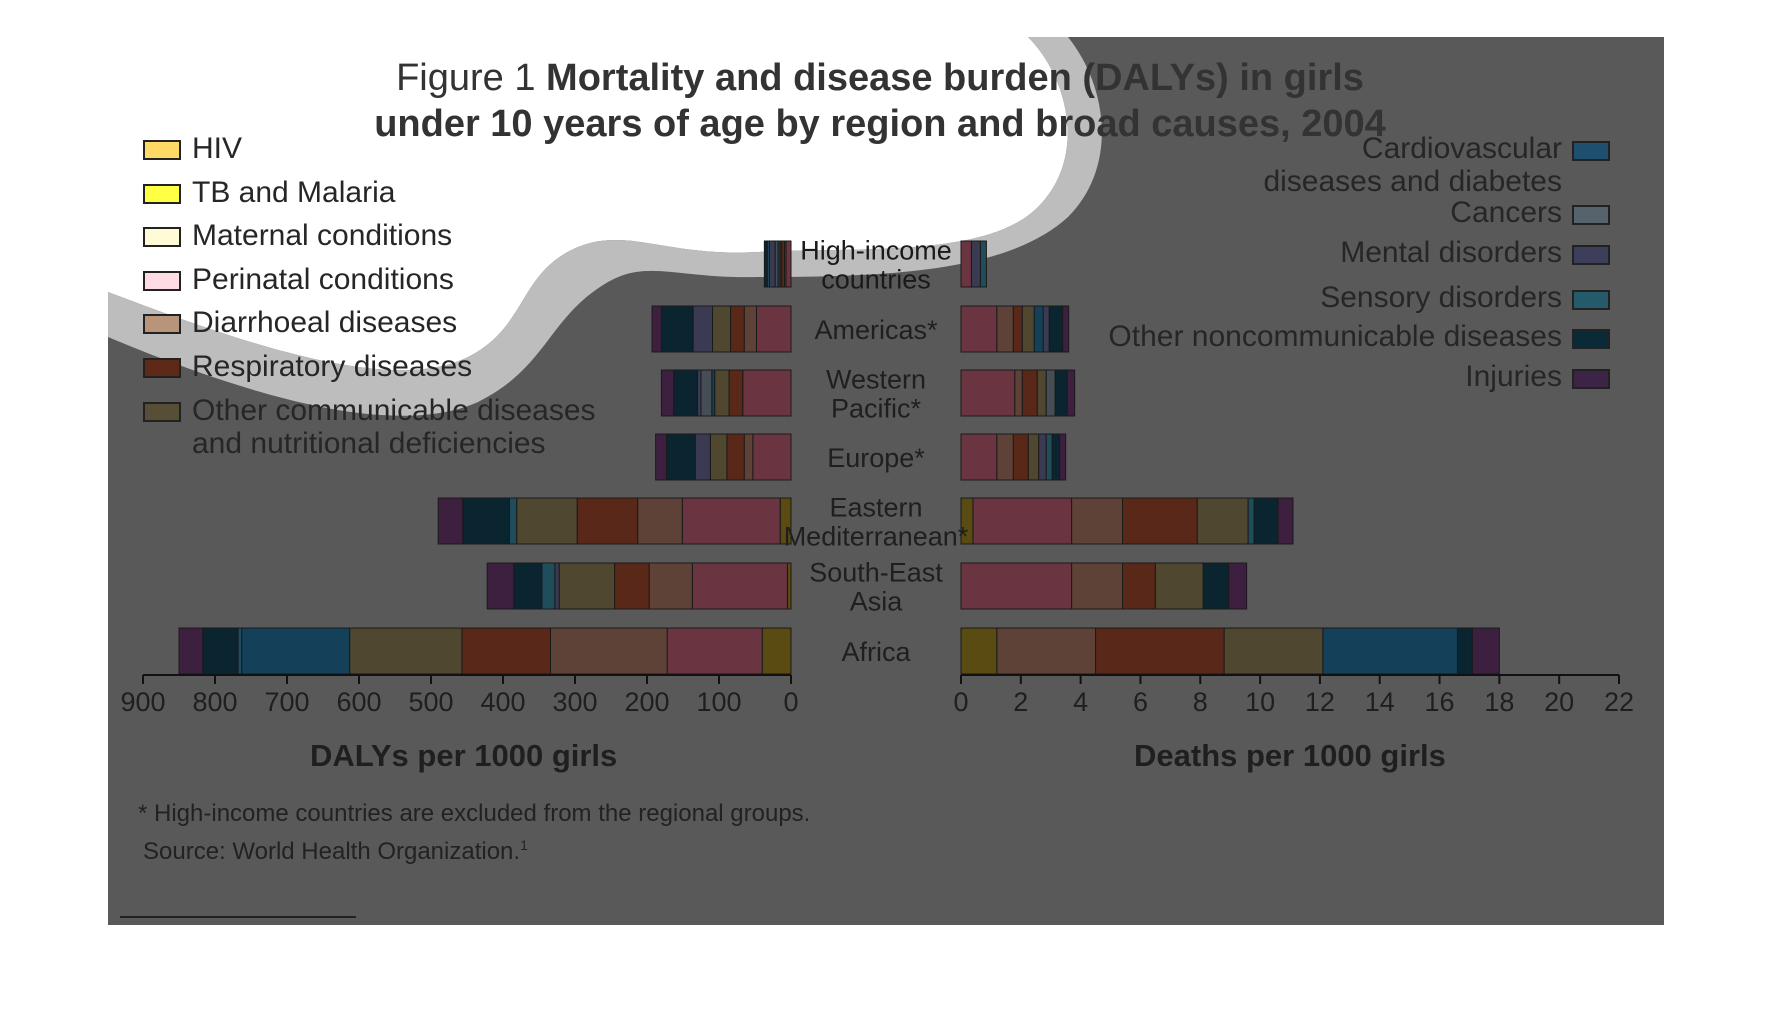 This screenshot has height=1016, width=1766. Describe the element at coordinates (1412, 165) in the screenshot. I see `legend-right-label-0: Cardiovascular diseases and diabetes` at that location.